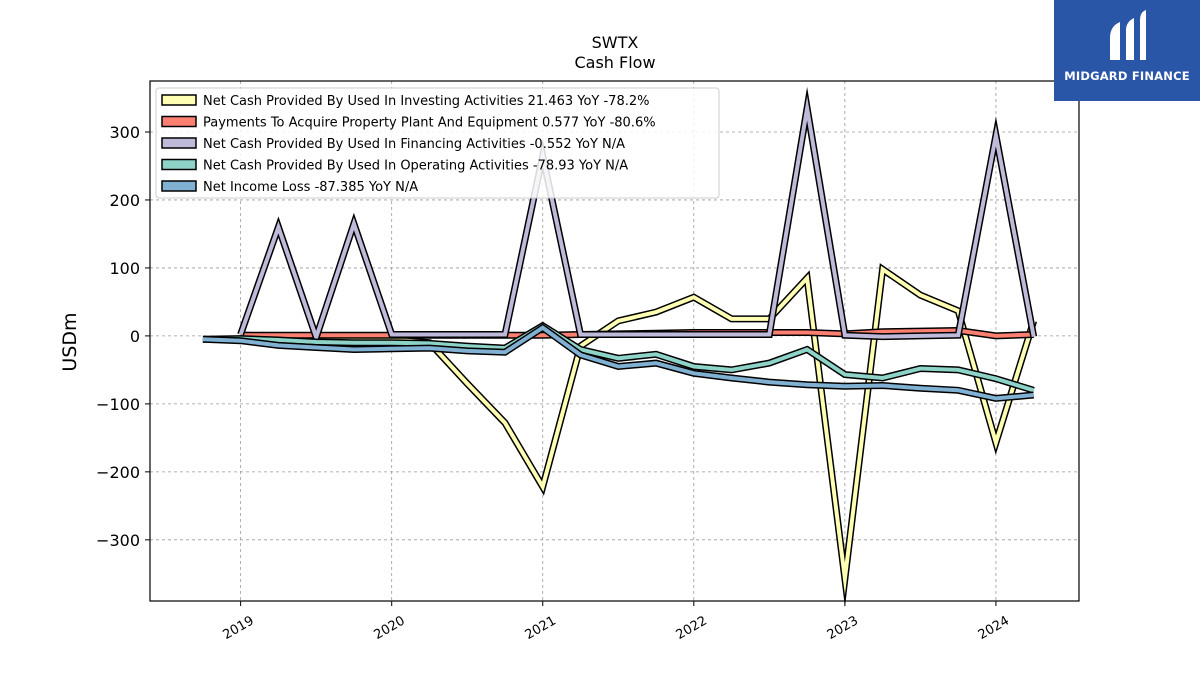 The width and height of the screenshot is (1200, 675). Describe the element at coordinates (616, 622) in the screenshot. I see `x-axis-ticks: 2019 2020 2021 2022 2023 2024` at that location.